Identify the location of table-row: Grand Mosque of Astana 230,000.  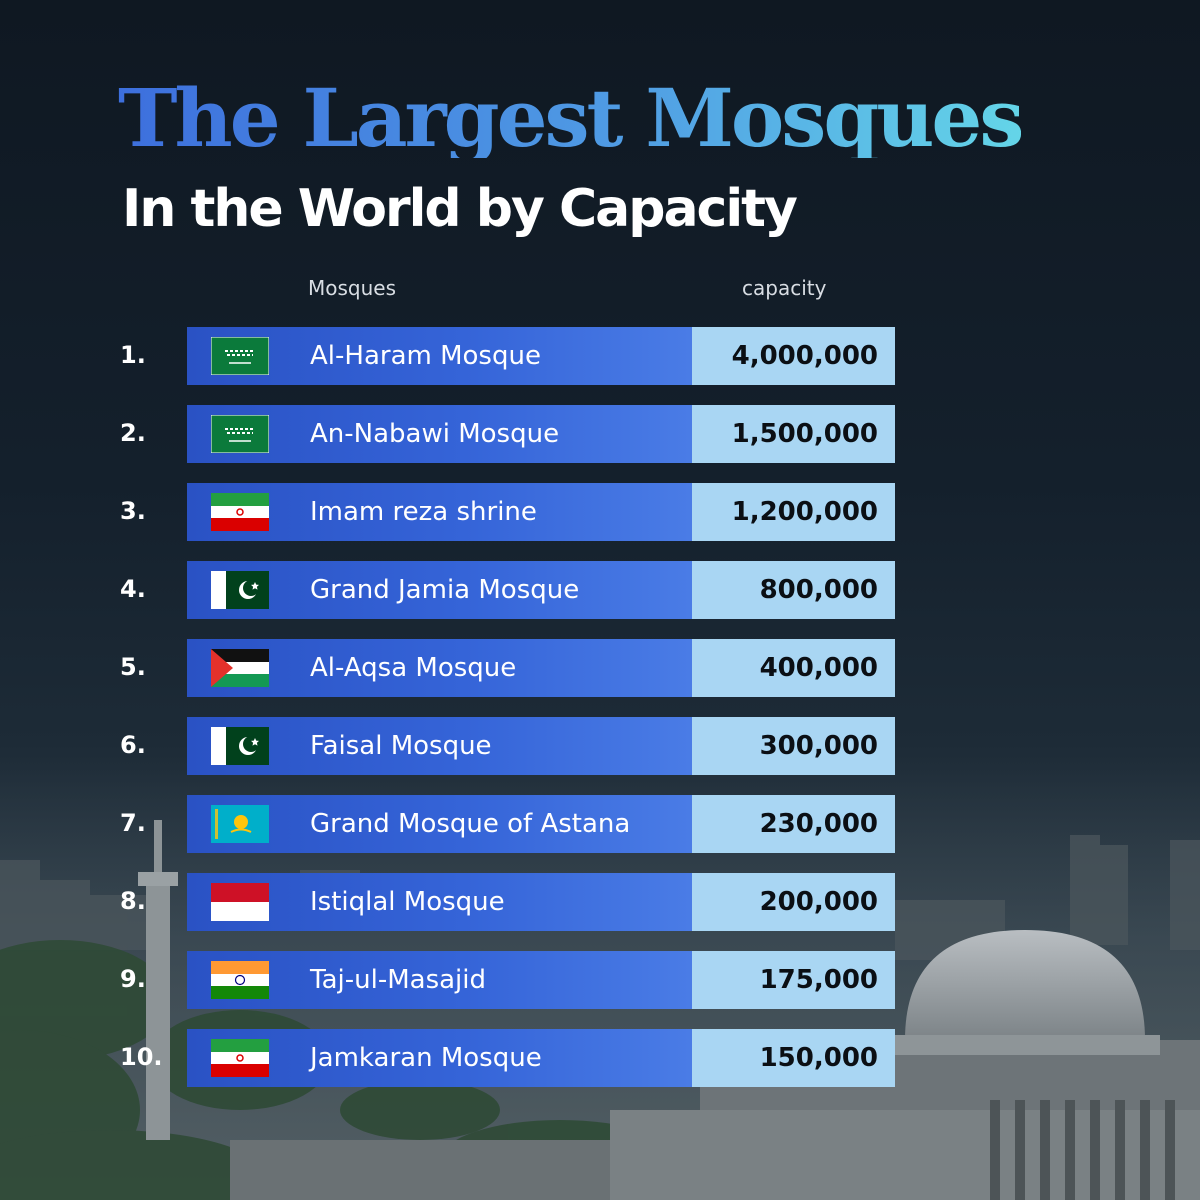
(541, 824).